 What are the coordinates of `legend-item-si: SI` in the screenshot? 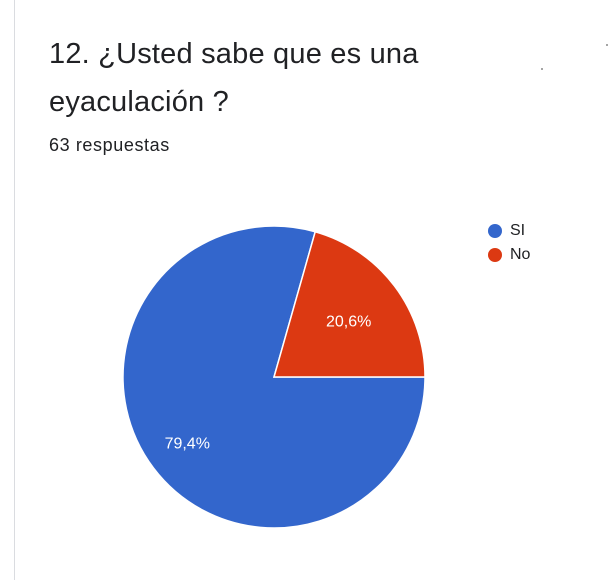 It's located at (509, 231).